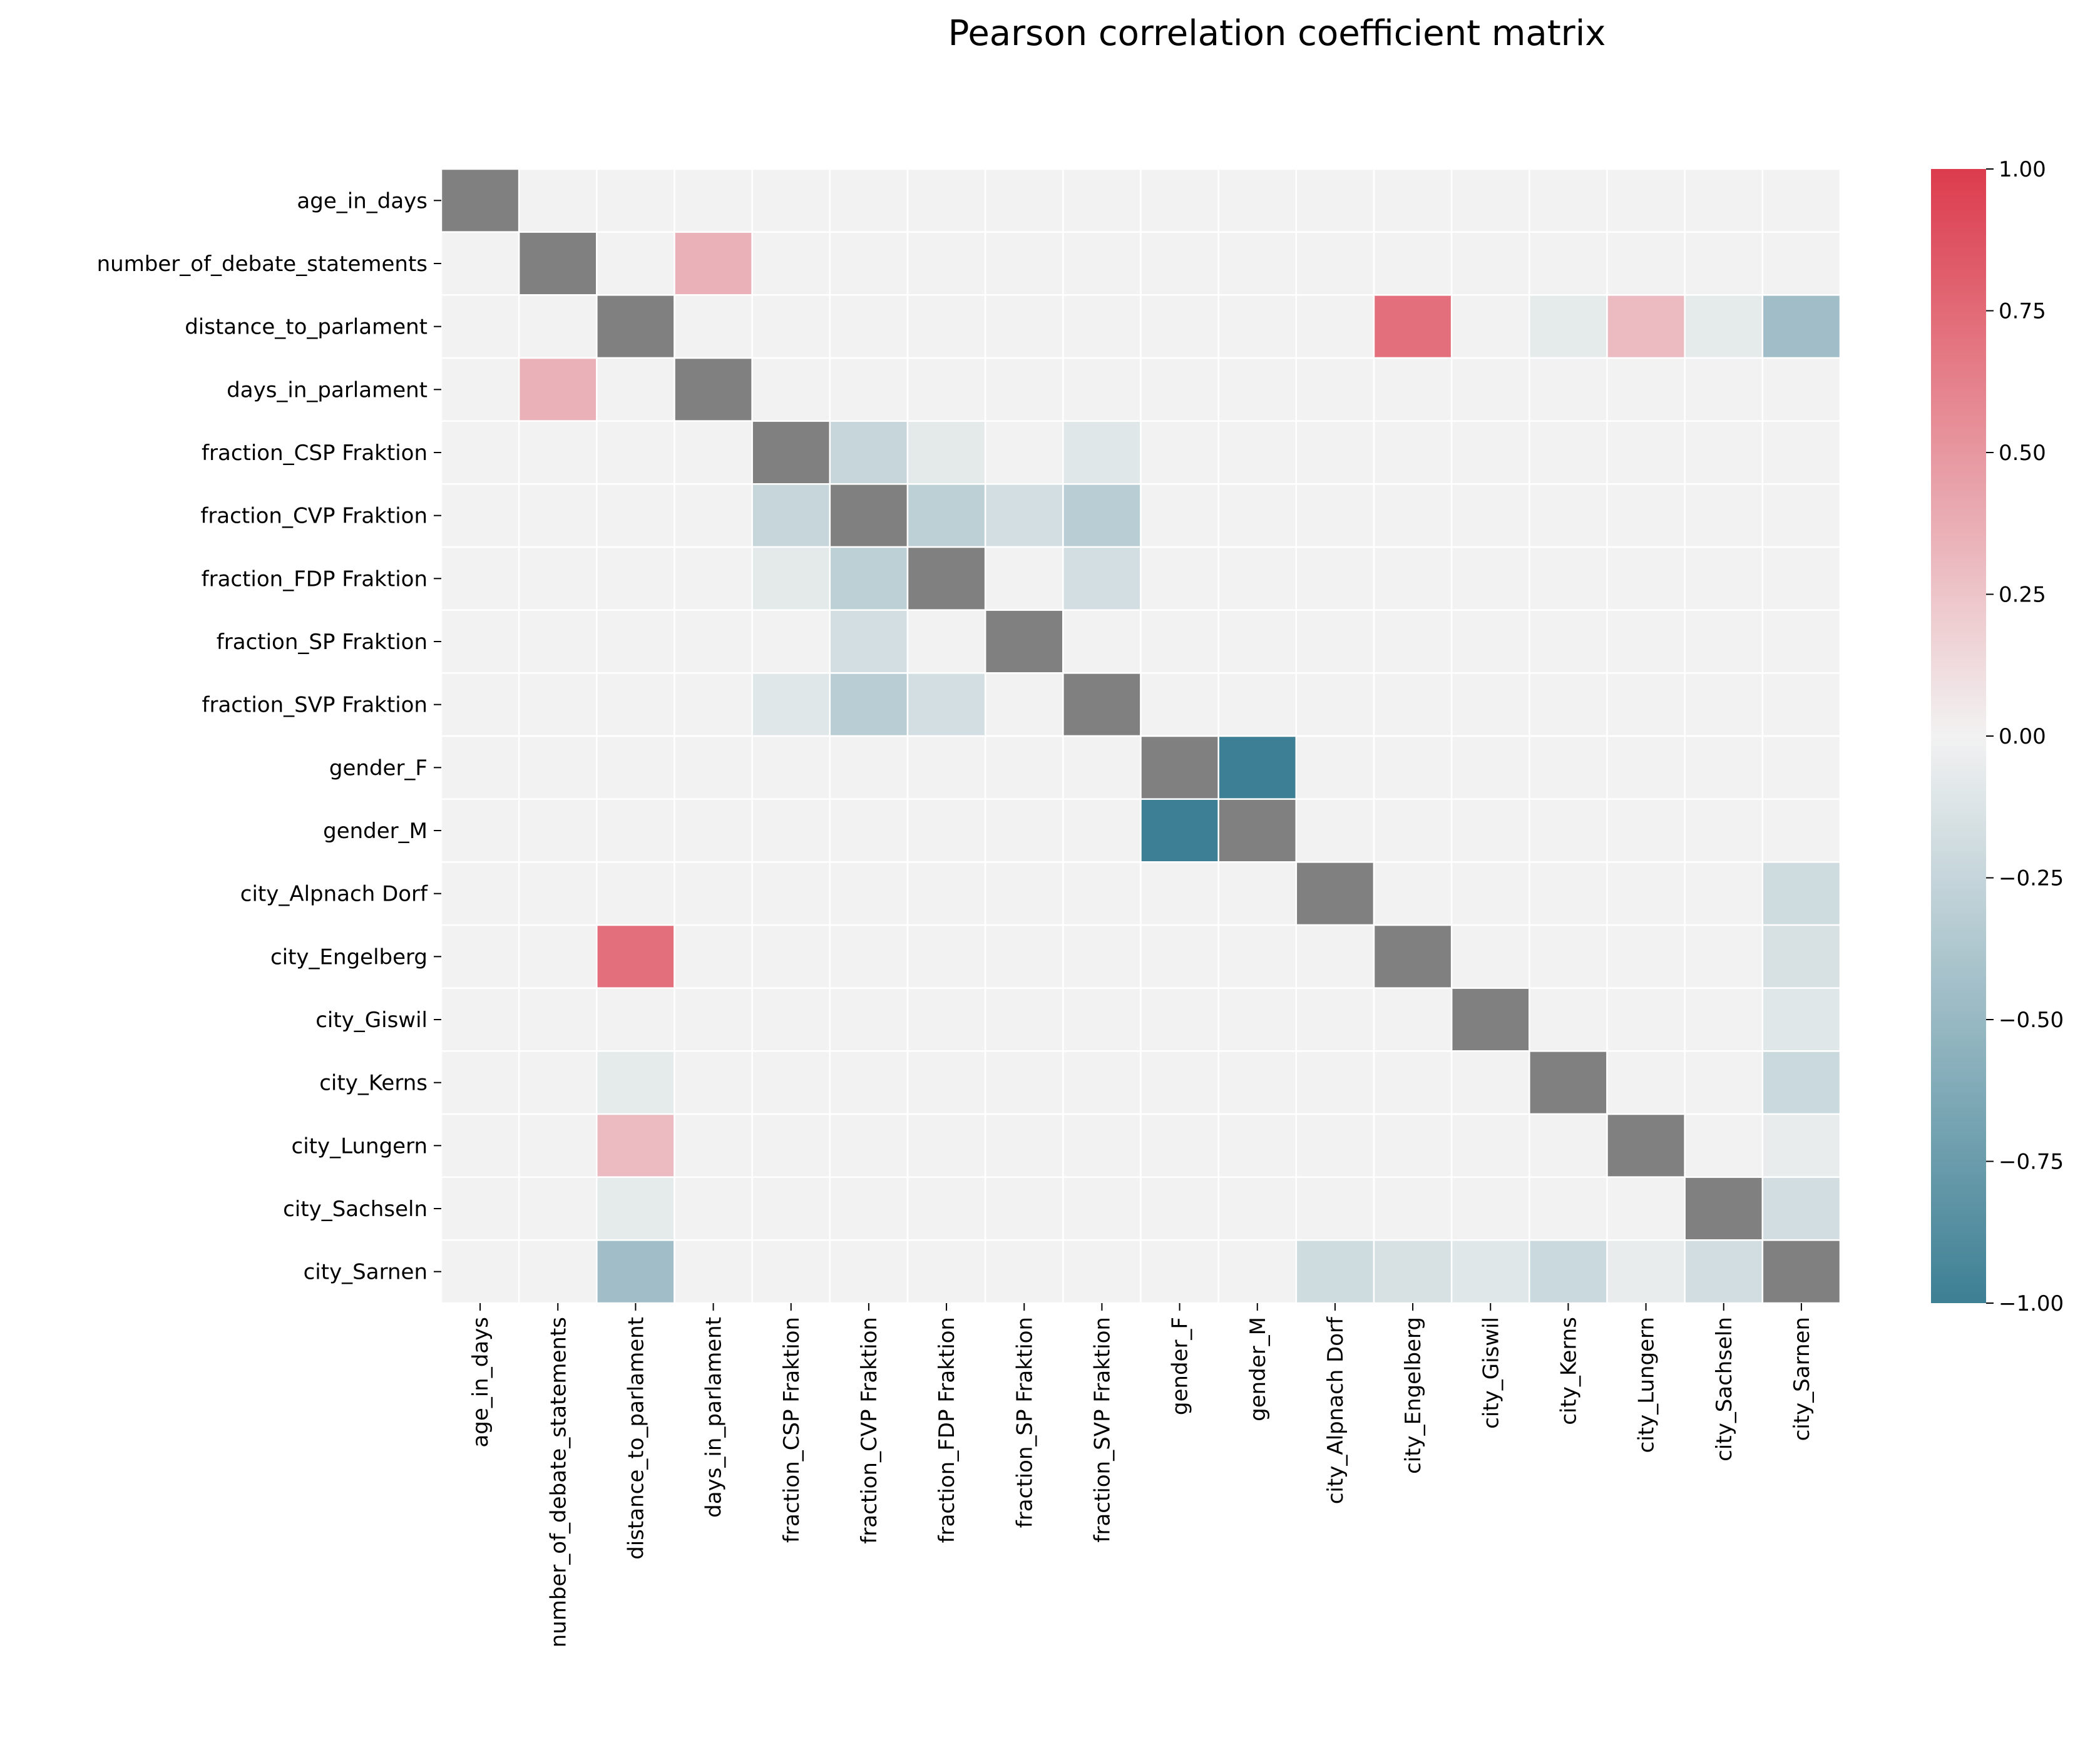 The width and height of the screenshot is (2100, 1745). I want to click on x-tick-label: city_Sarnen, so click(1802, 1379).